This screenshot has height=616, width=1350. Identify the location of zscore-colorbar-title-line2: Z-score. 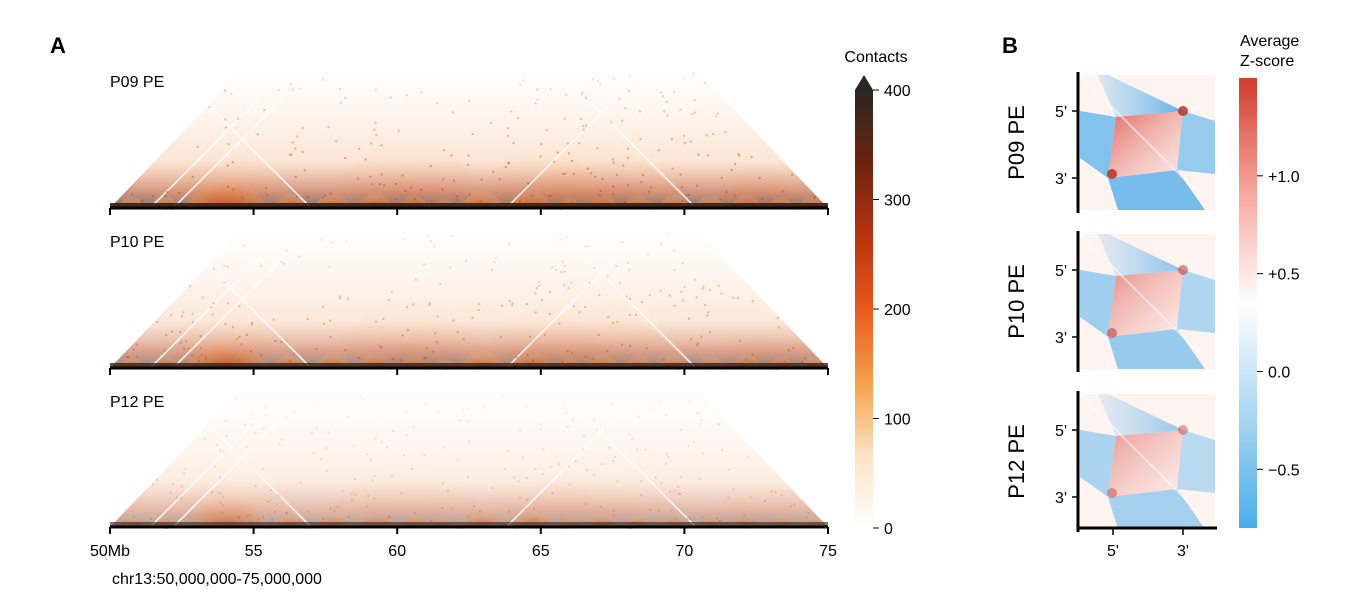
(1267, 61).